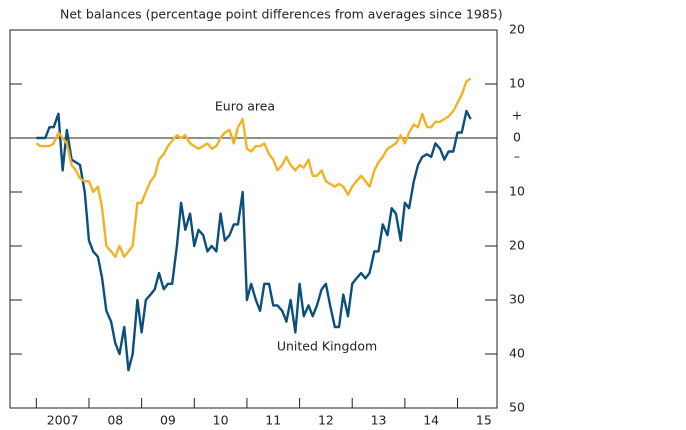  What do you see at coordinates (431, 420) in the screenshot?
I see `x-tick-label: 14` at bounding box center [431, 420].